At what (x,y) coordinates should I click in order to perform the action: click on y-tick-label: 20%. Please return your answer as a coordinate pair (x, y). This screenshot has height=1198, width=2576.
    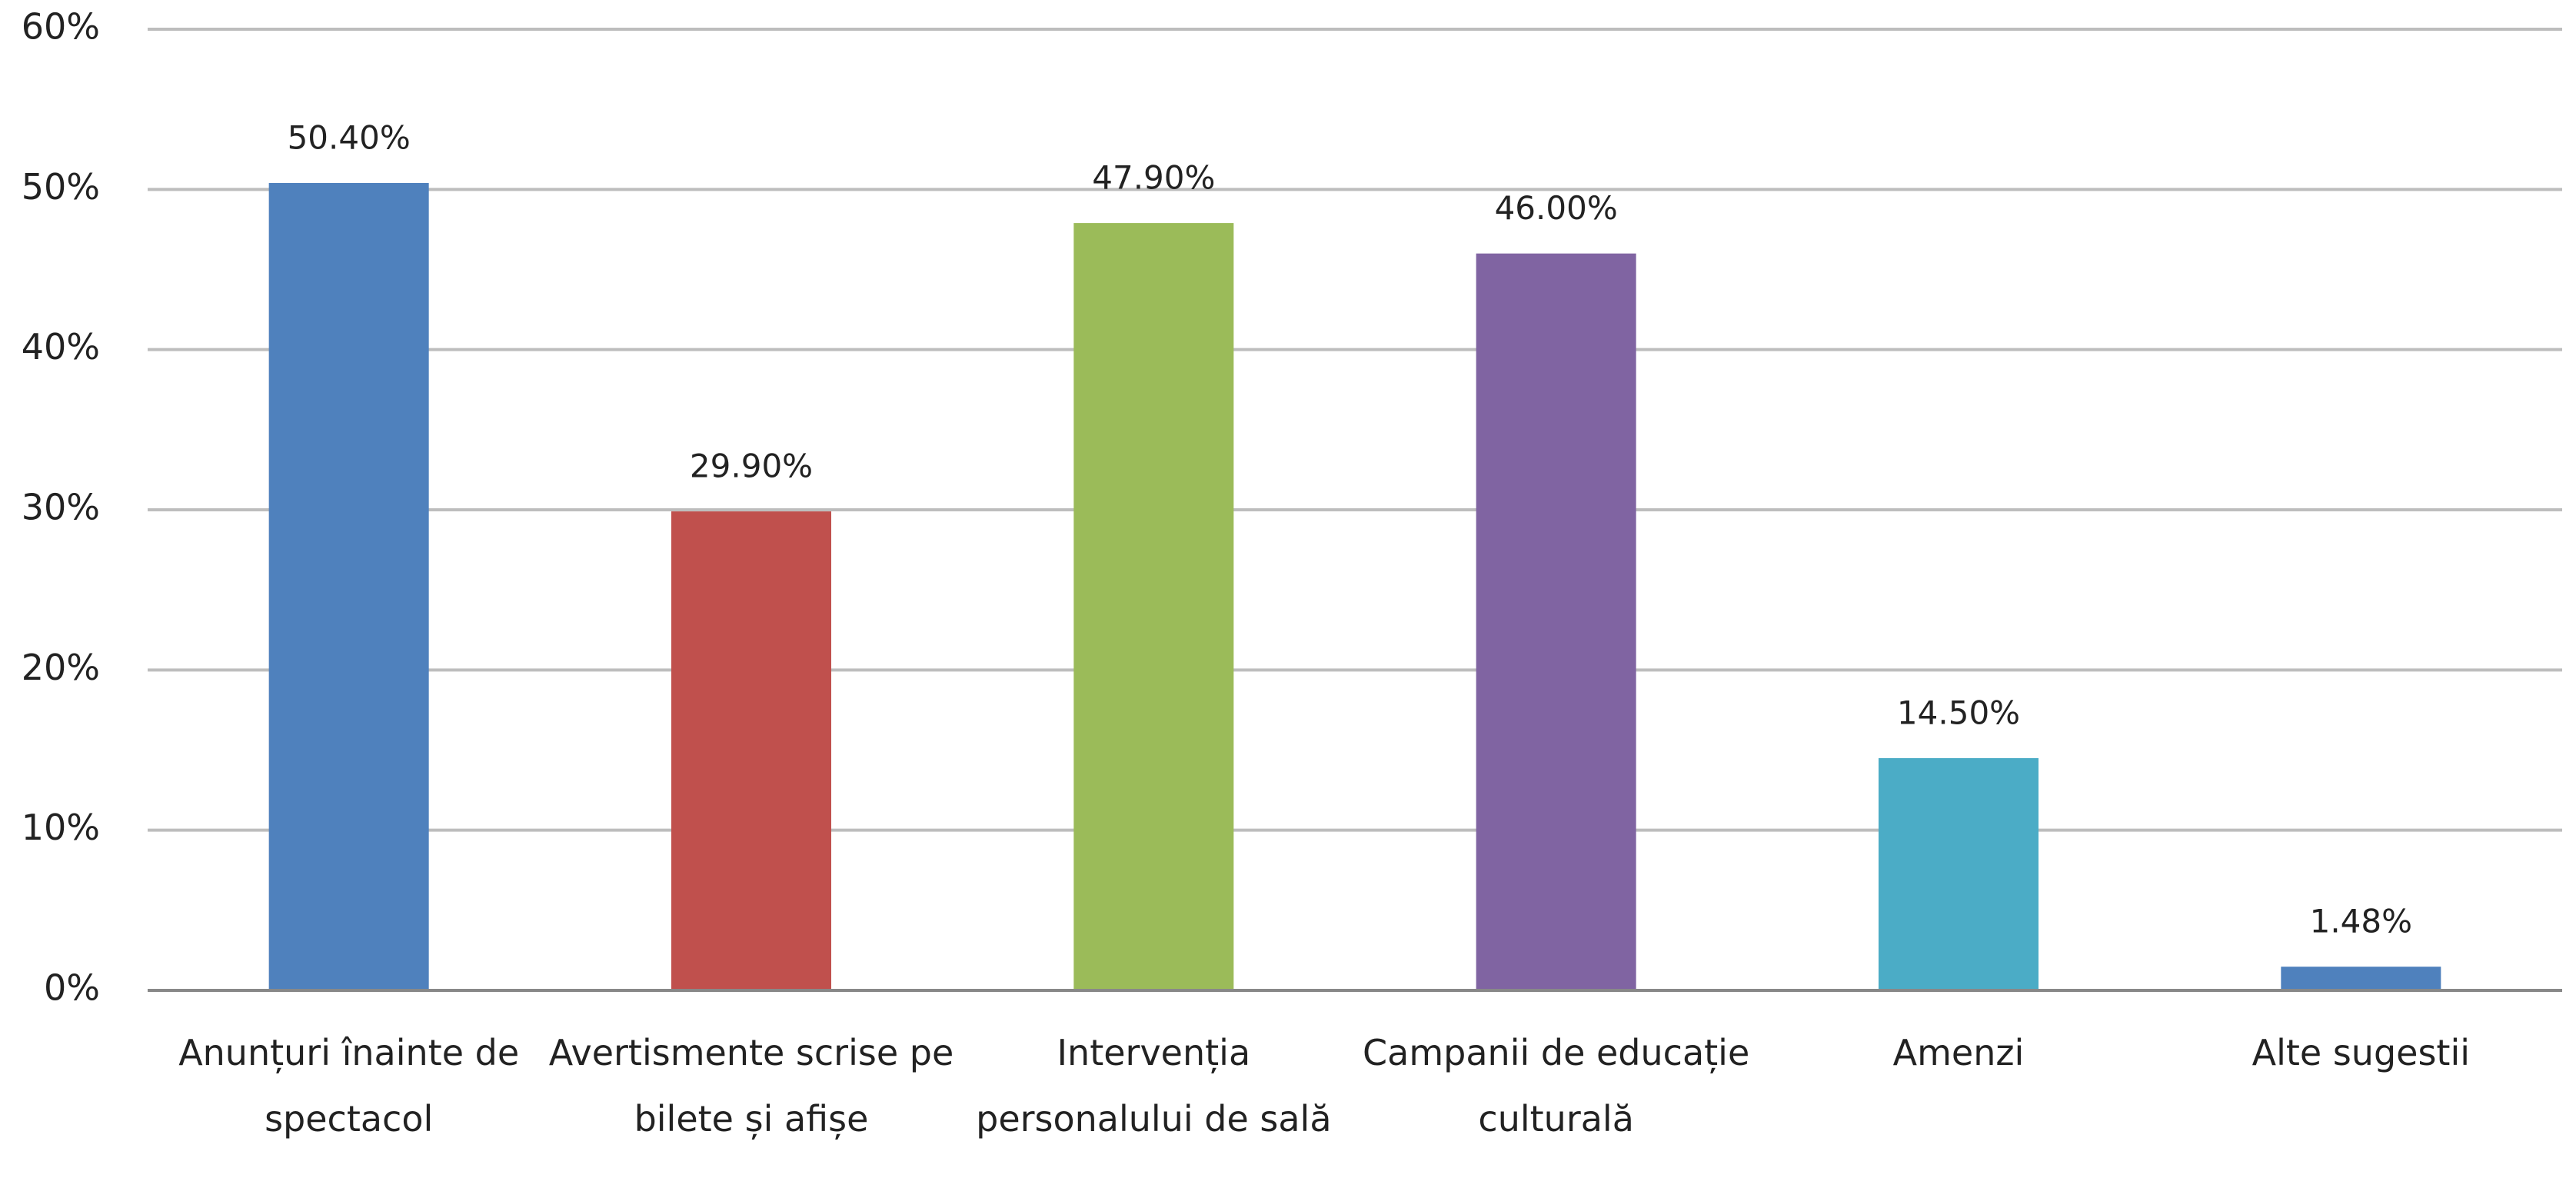
    Looking at the image, I should click on (61, 667).